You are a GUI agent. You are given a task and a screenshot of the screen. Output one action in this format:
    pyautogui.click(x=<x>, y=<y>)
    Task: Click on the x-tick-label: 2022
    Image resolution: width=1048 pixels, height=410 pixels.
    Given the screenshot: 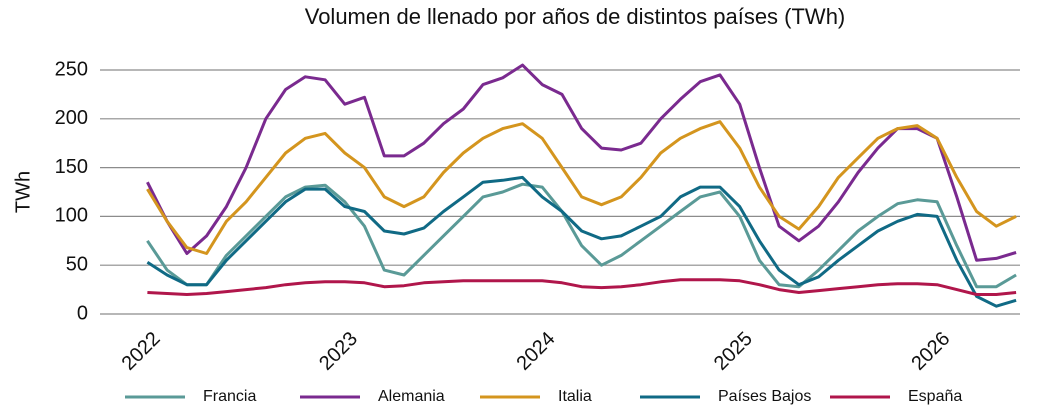 What is the action you would take?
    pyautogui.click(x=141, y=351)
    